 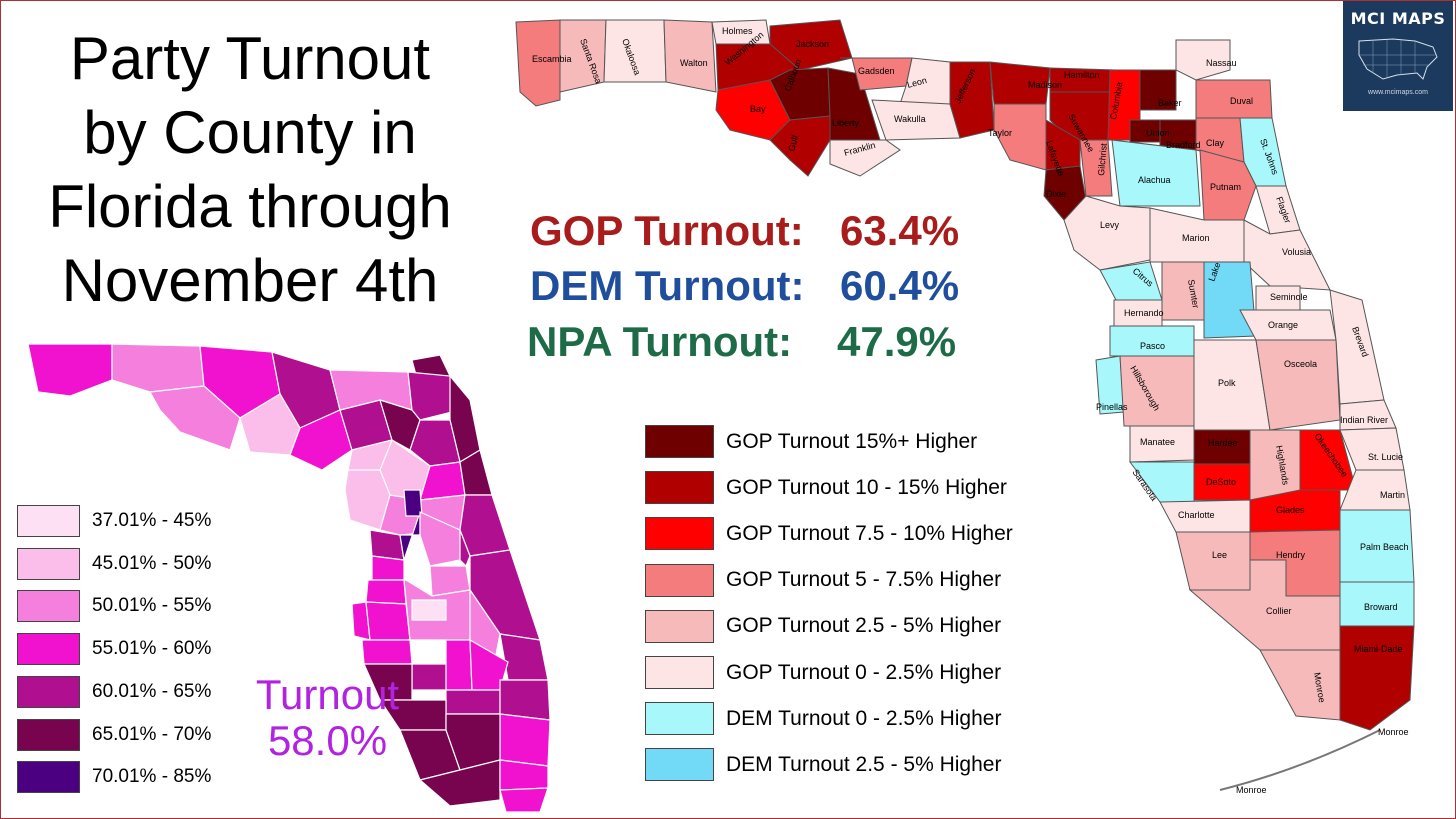 I want to click on gop-turnout-stat: GOP Turnout: 63.4%, so click(x=744, y=231).